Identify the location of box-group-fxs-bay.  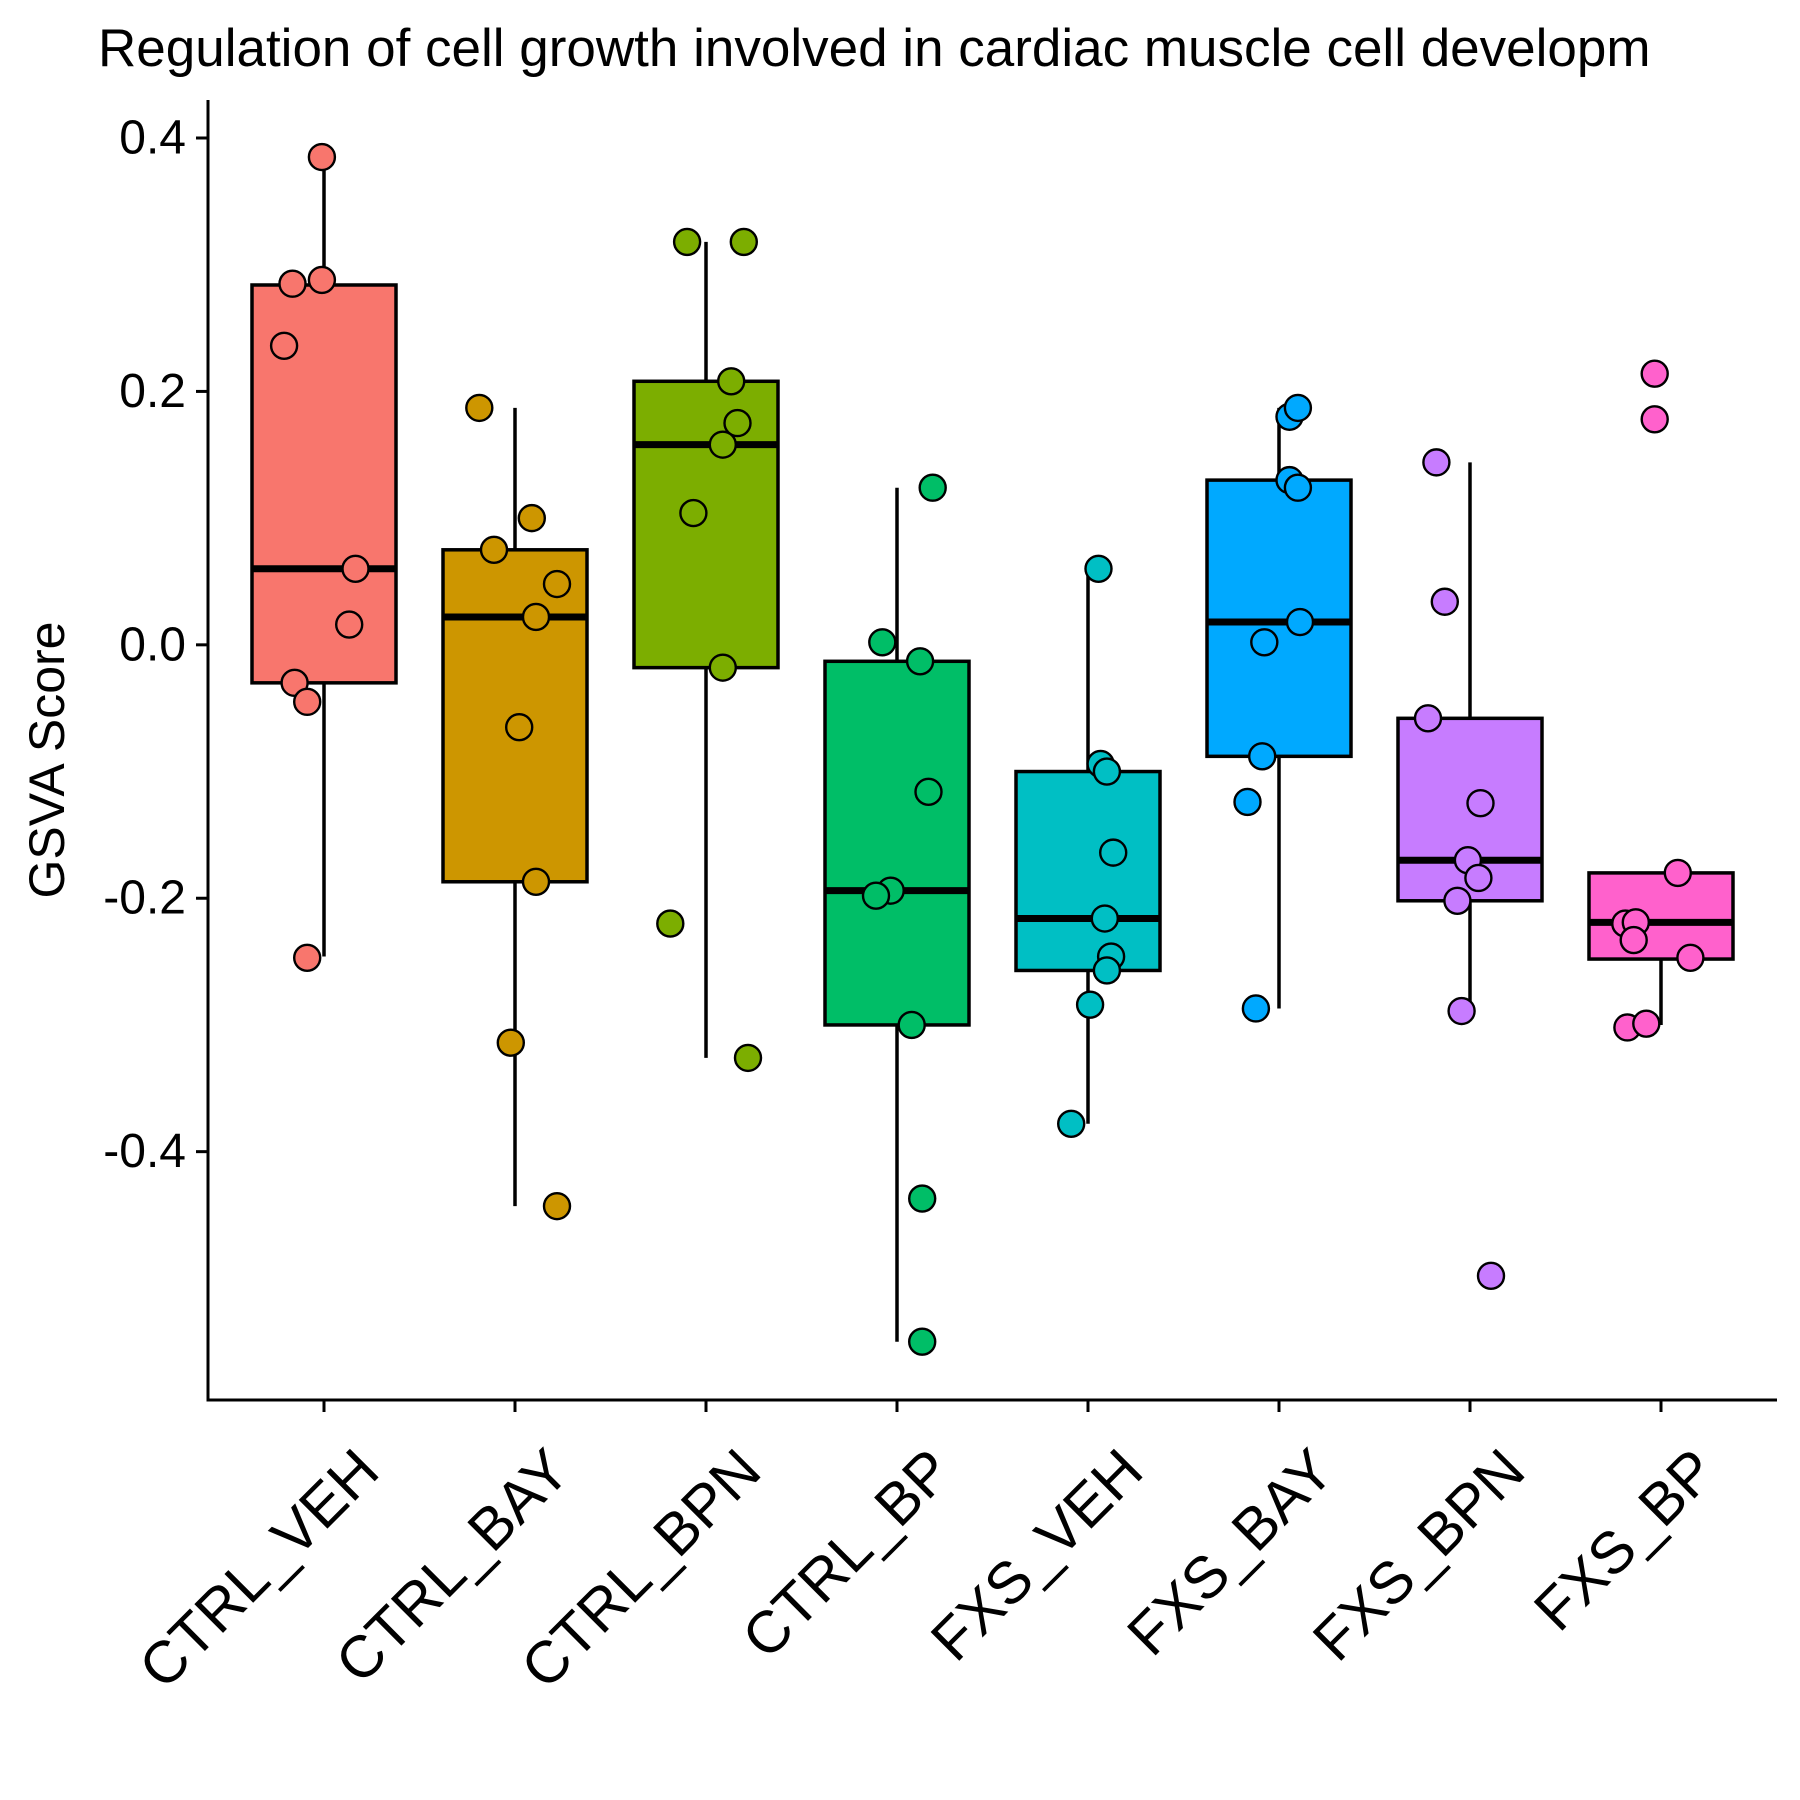
(1279, 708).